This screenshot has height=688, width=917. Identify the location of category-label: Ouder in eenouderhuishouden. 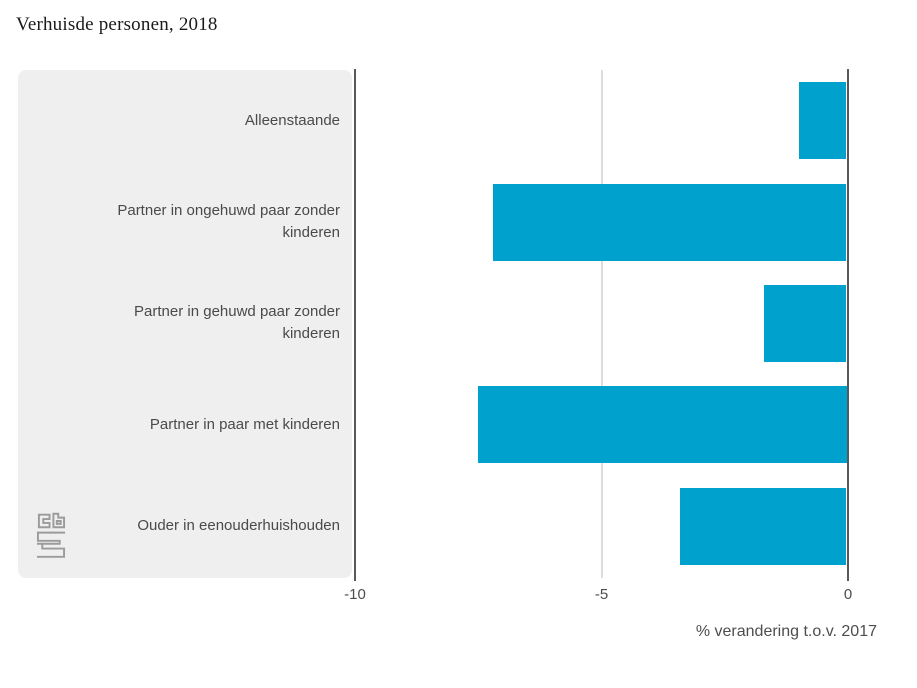
(238, 526).